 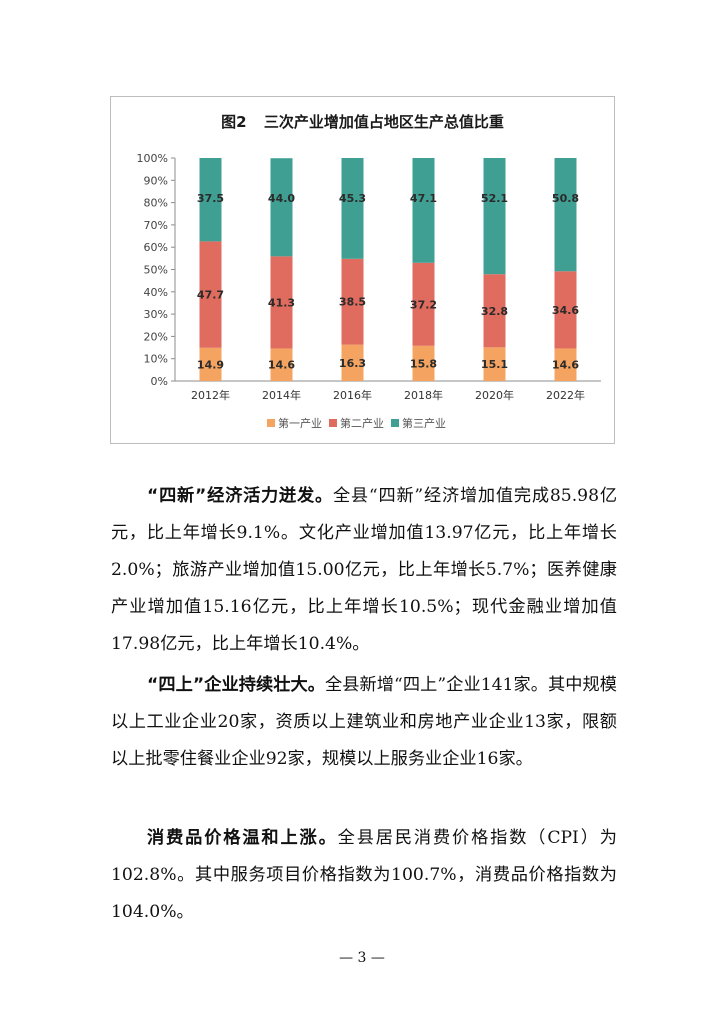 I want to click on data-label: 15.1, so click(x=494, y=364).